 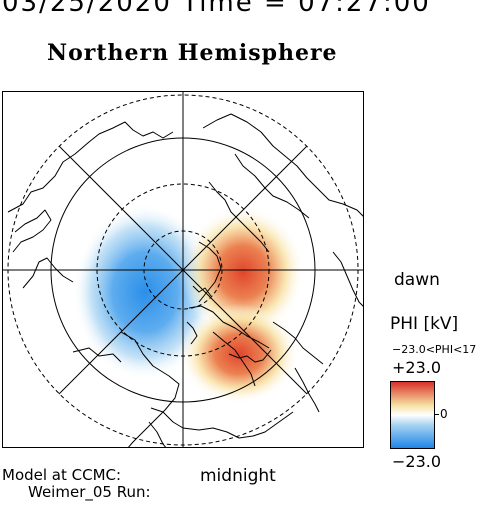 I want to click on colorbar-range: −23.0<PHI<17, so click(x=434, y=349).